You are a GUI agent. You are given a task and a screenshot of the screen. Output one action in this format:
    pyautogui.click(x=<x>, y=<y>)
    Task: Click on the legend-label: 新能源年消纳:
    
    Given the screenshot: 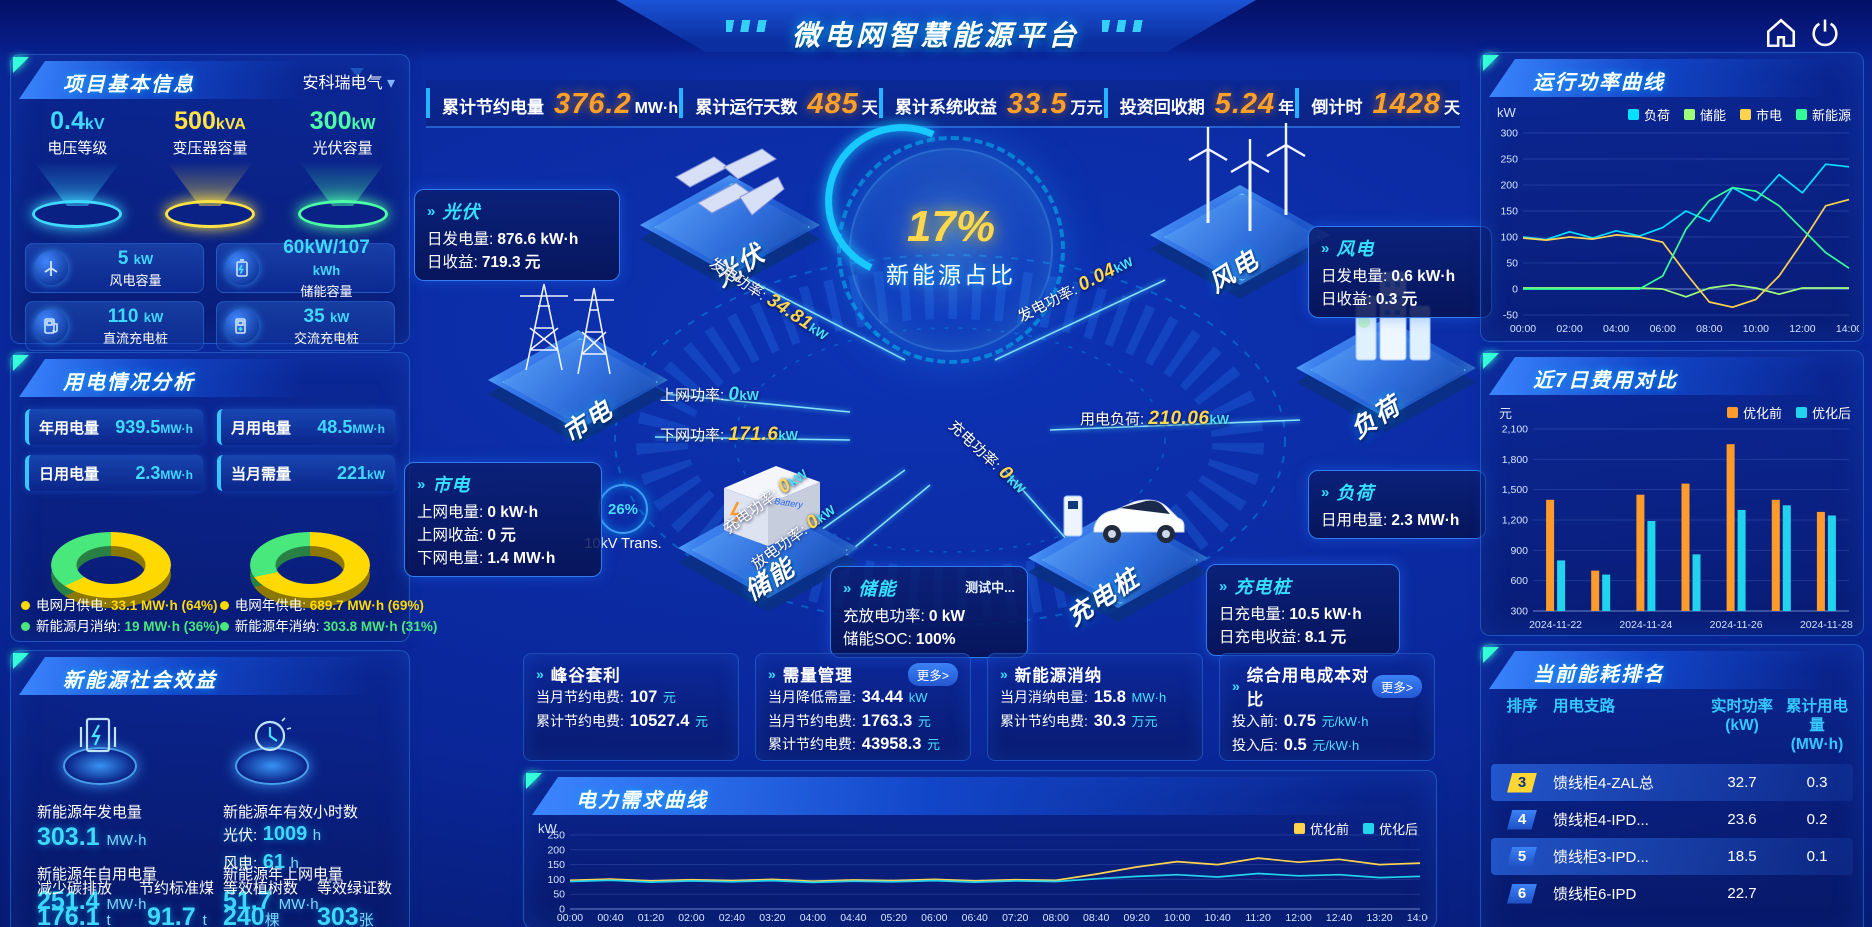 What is the action you would take?
    pyautogui.click(x=279, y=626)
    